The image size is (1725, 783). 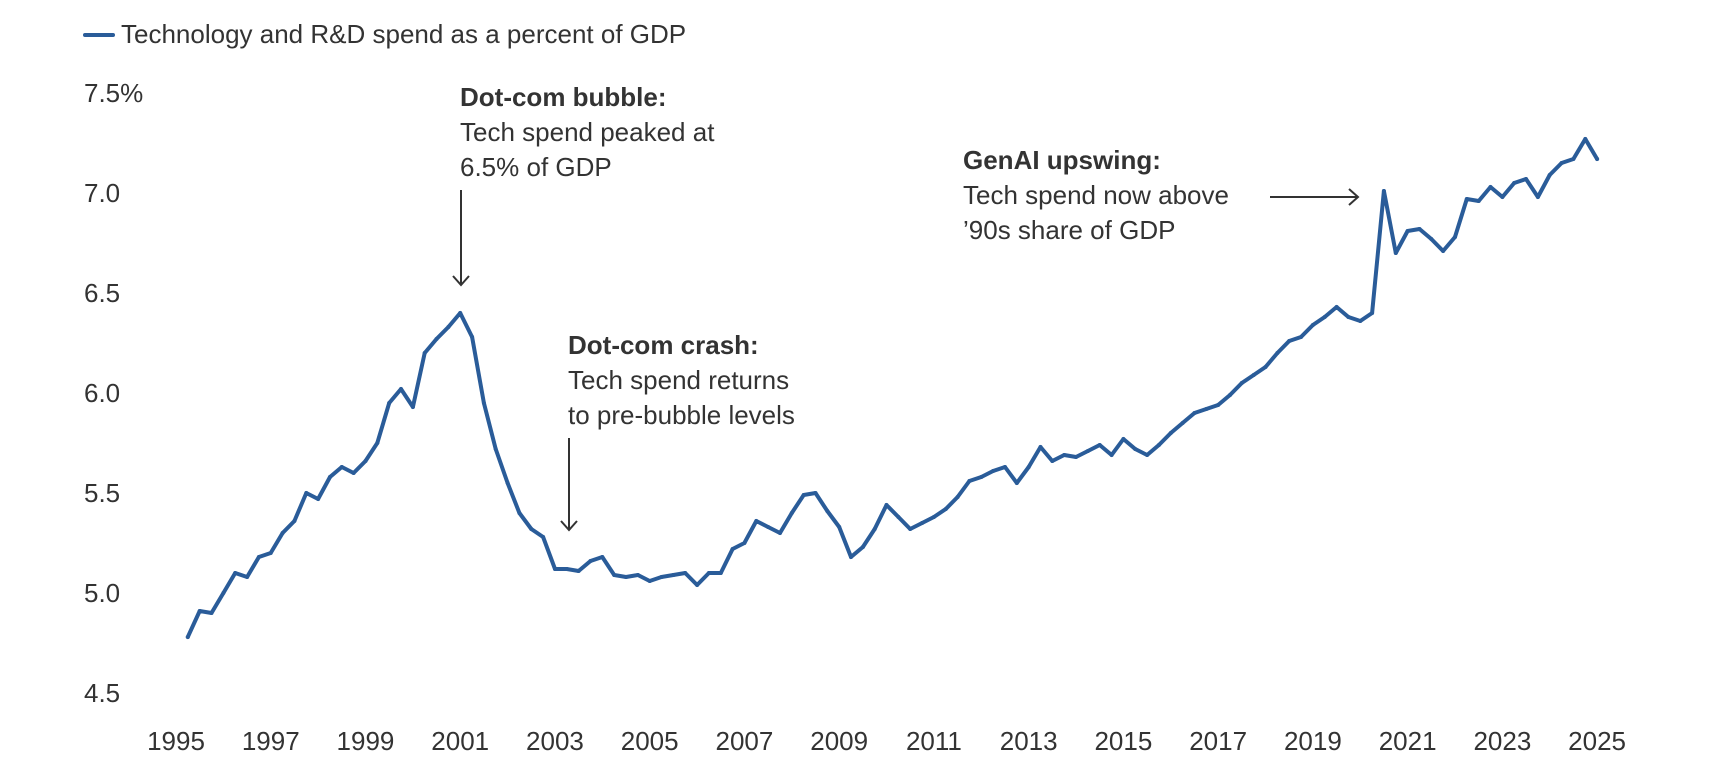 I want to click on genai-arrow, so click(x=1315, y=197).